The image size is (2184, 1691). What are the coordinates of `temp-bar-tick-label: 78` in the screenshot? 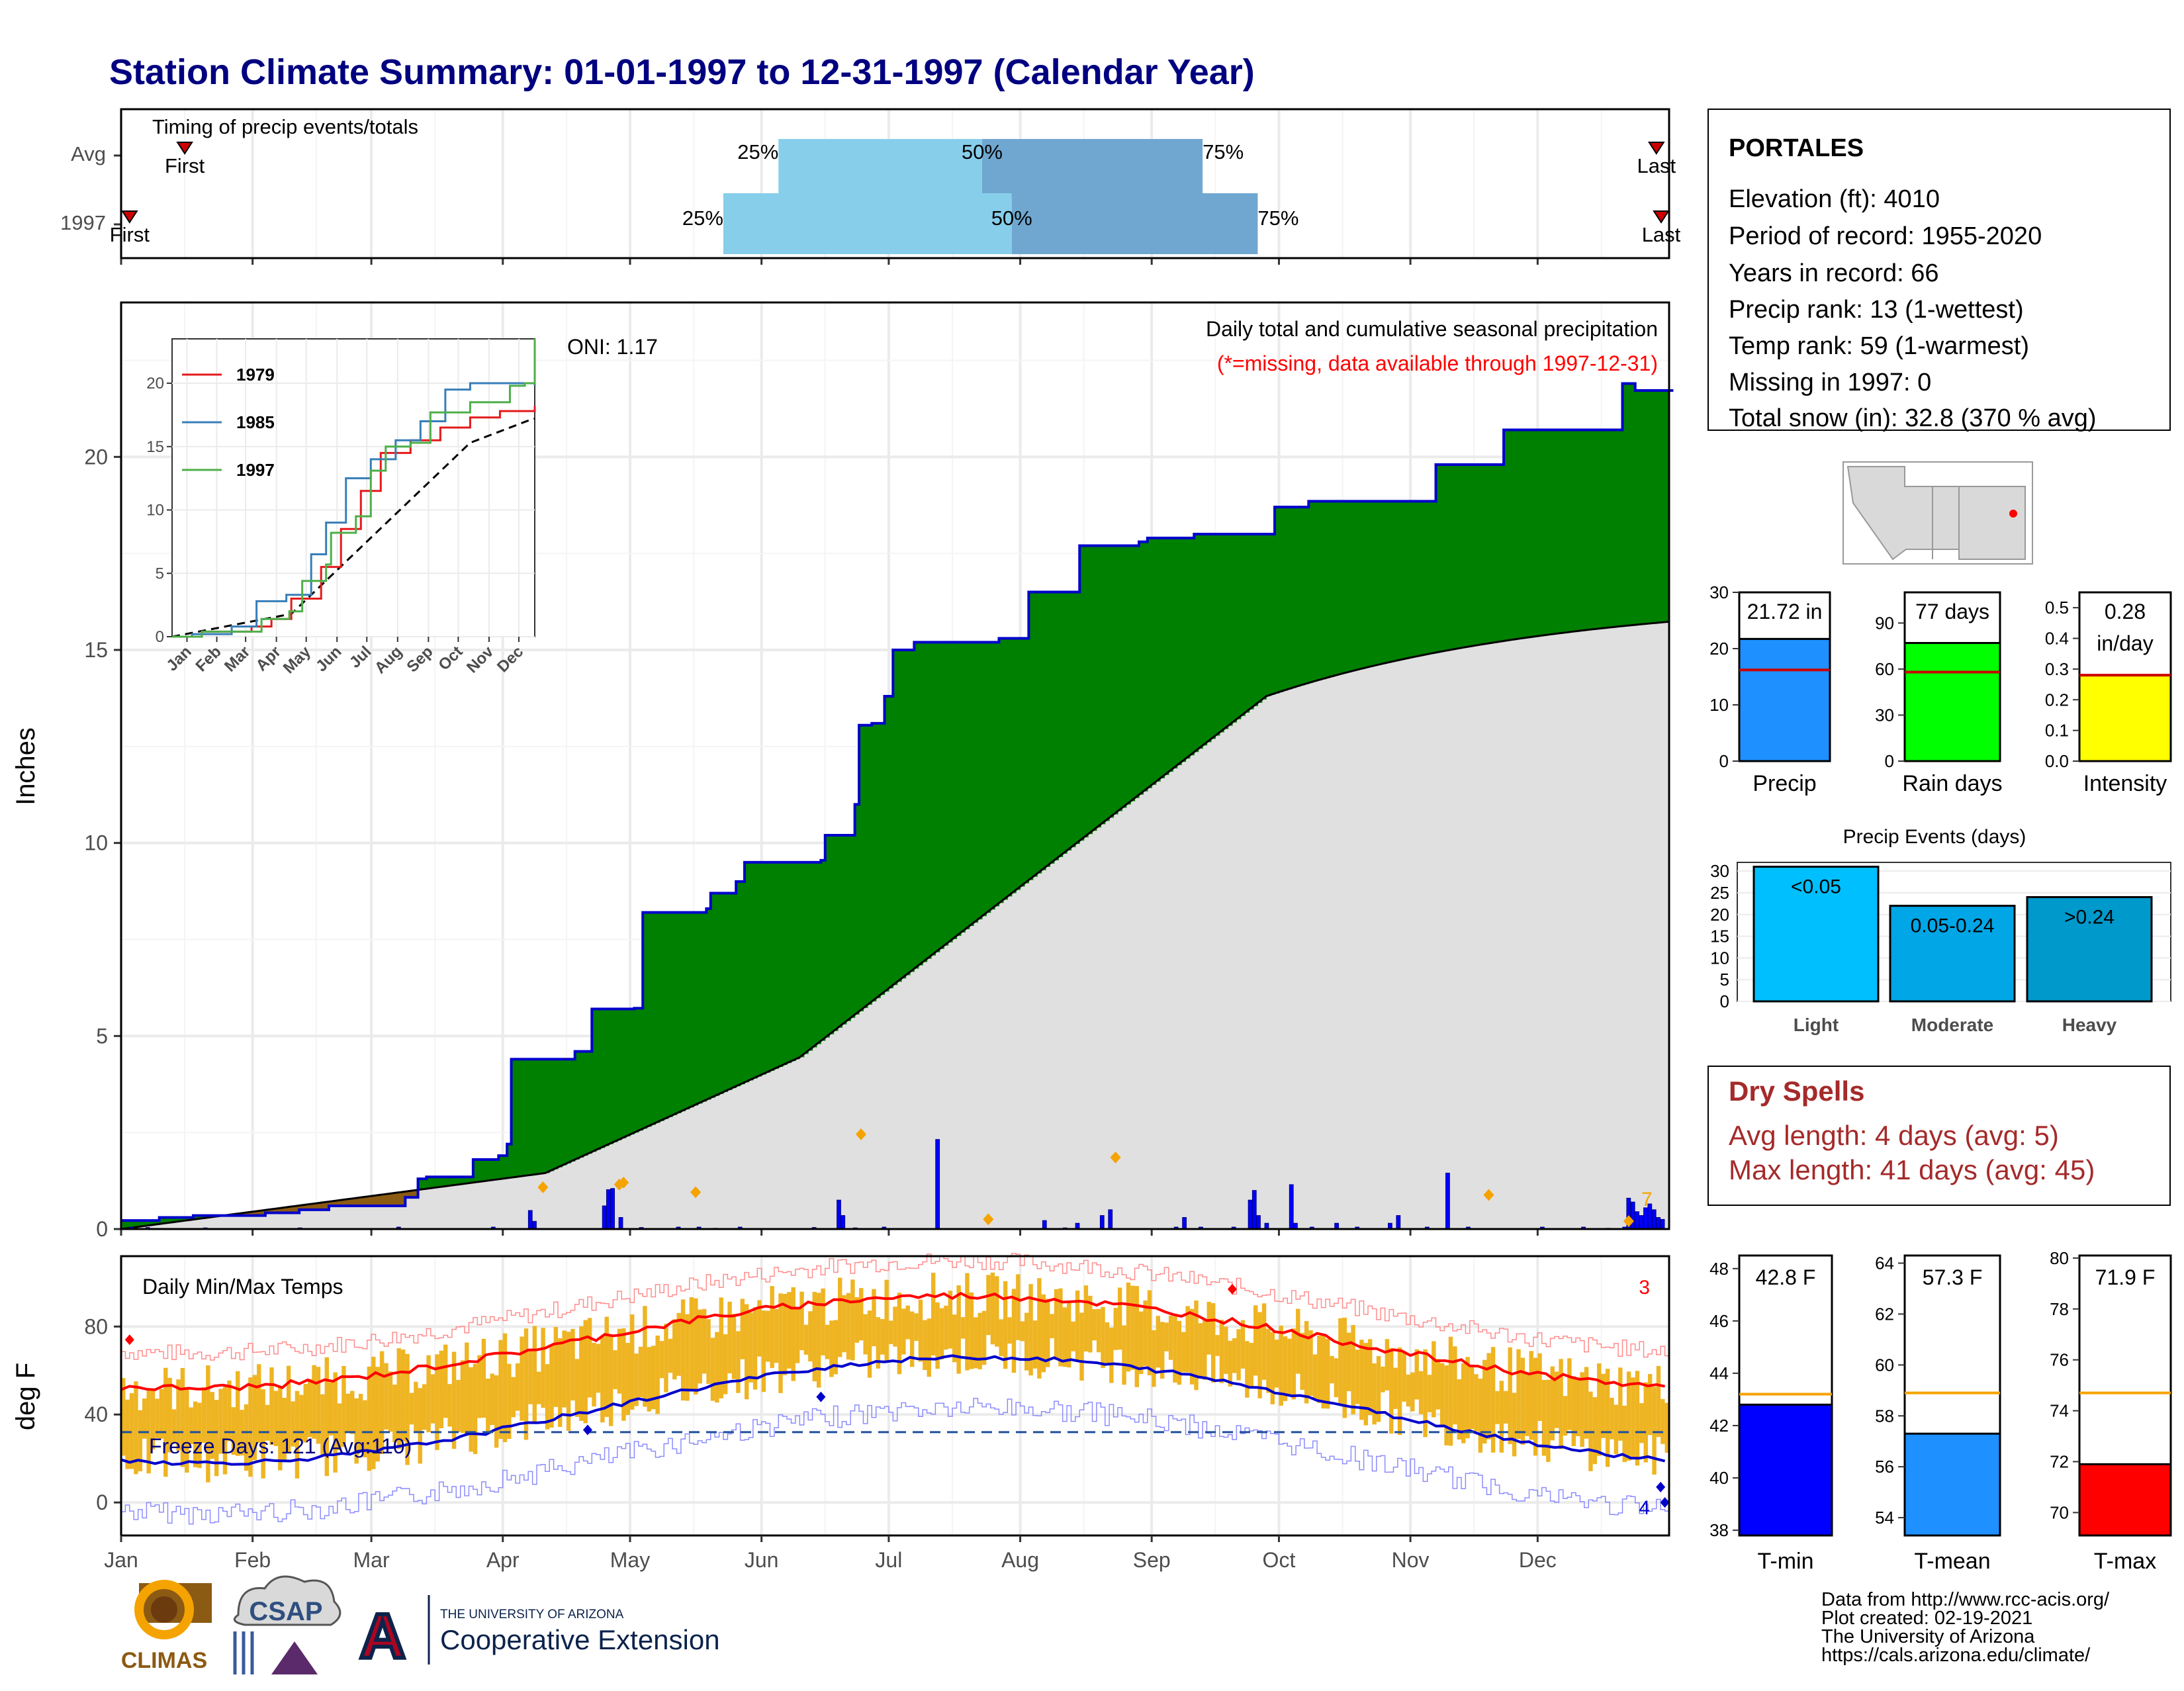 It's located at (2059, 1309).